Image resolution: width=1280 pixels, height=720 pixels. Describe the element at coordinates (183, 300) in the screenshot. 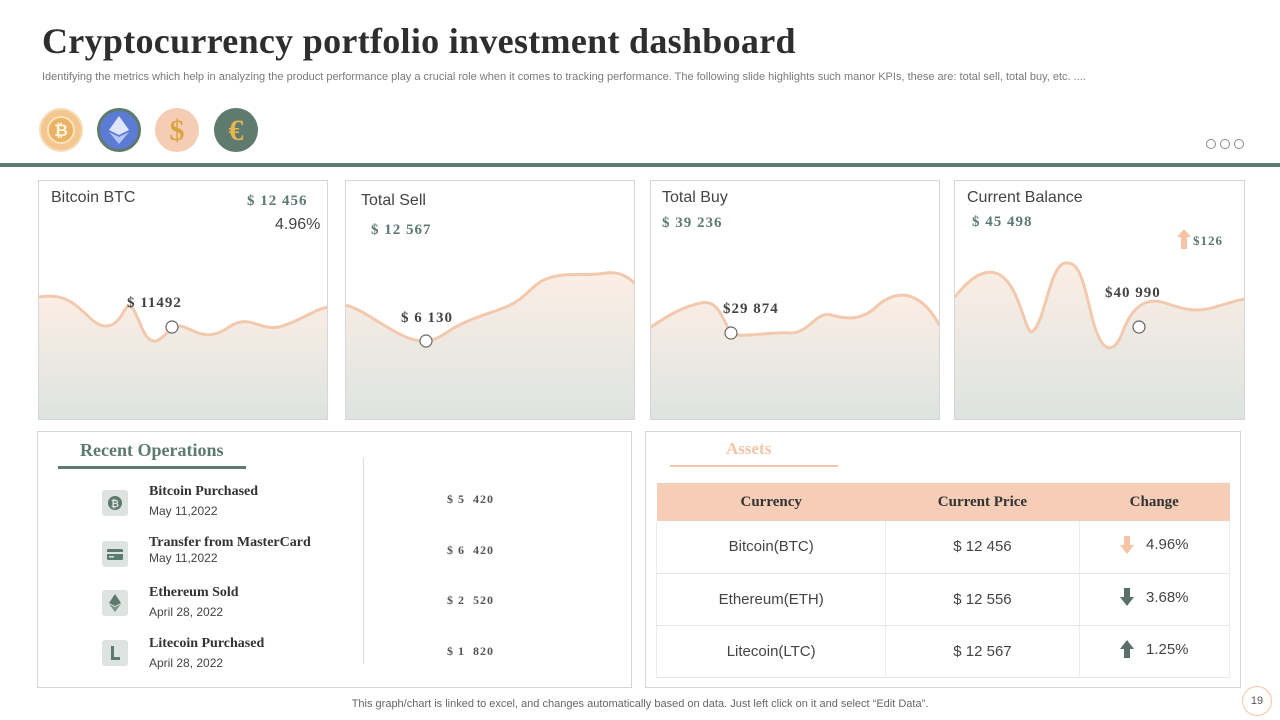

I see `bitcoin-card: Bitcoin BTC $ 12 456 4.96% $ 11492` at that location.